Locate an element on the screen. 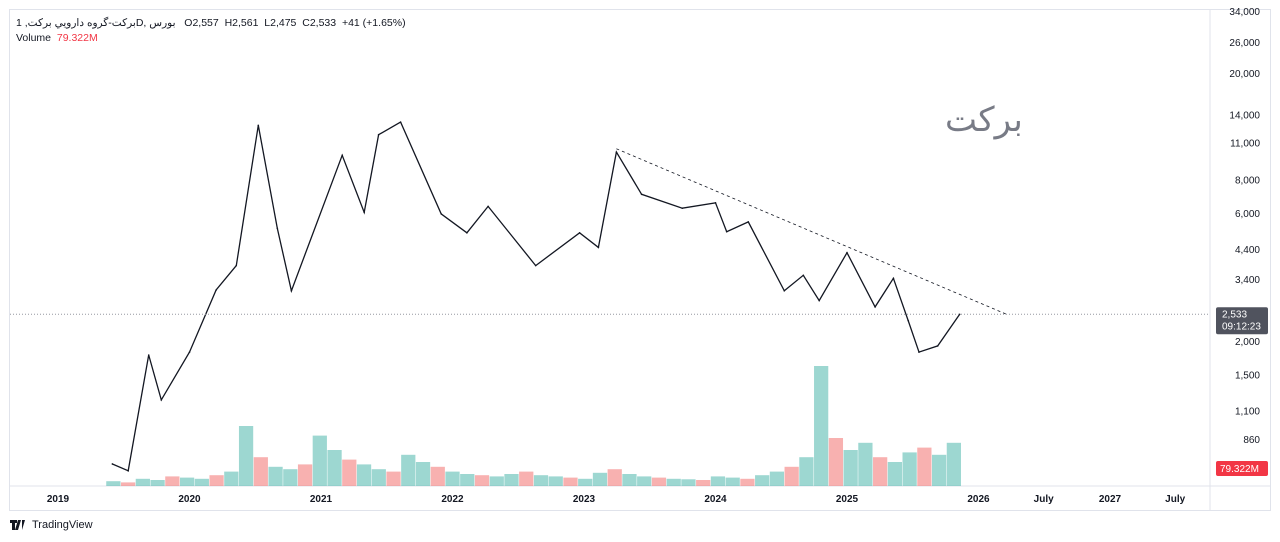  price-tick-label: 1,500 is located at coordinates (1247, 375).